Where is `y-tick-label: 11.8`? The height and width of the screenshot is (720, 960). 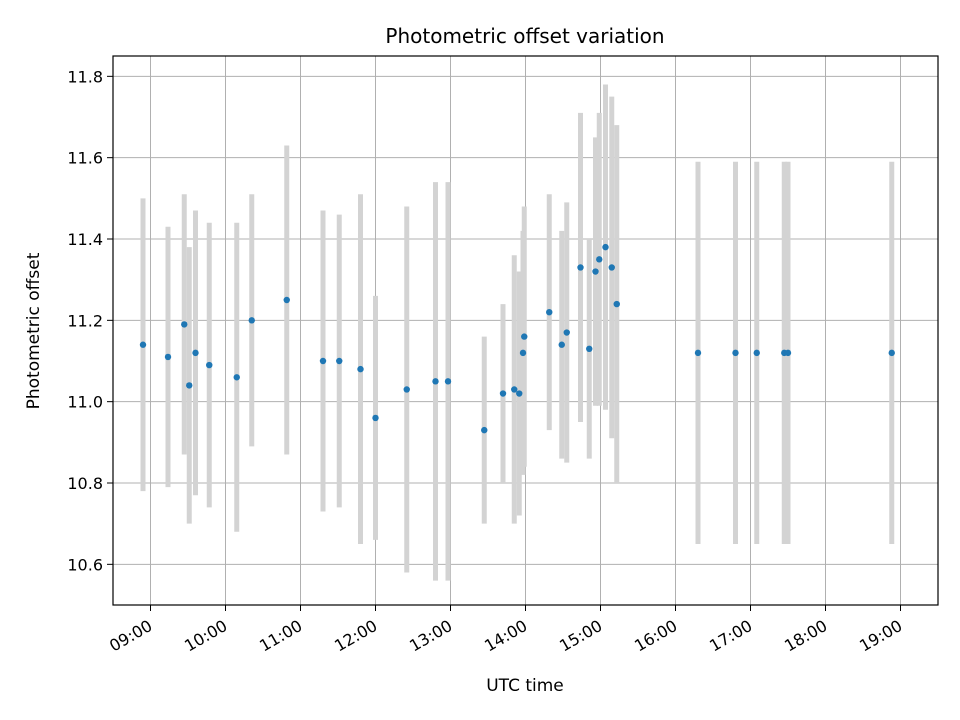
y-tick-label: 11.8 is located at coordinates (85, 76).